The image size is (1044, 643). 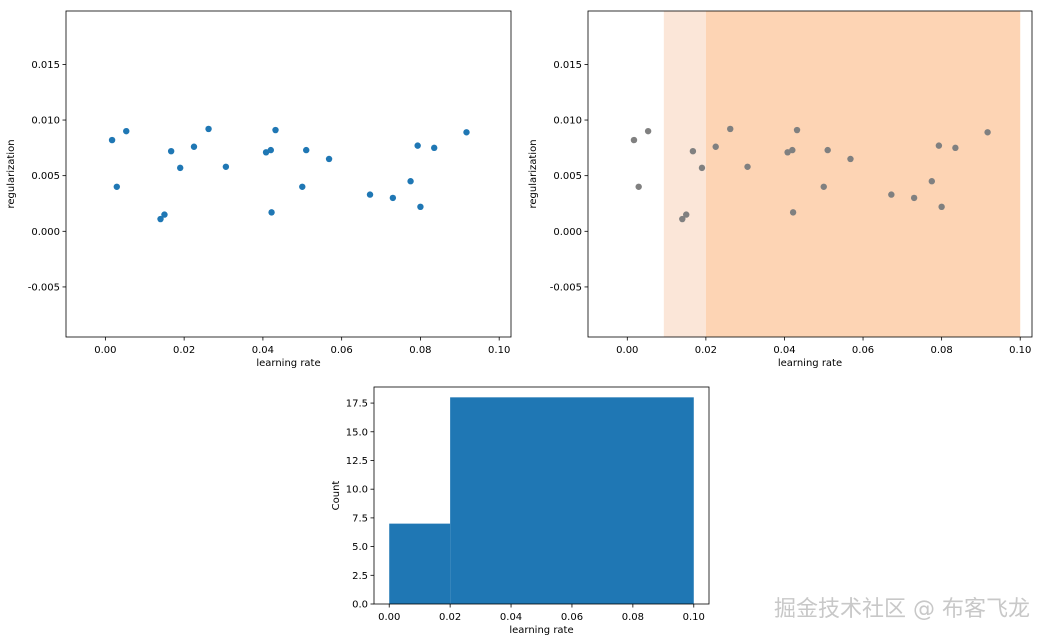 What do you see at coordinates (360, 518) in the screenshot?
I see `y-tick-label: 7.5` at bounding box center [360, 518].